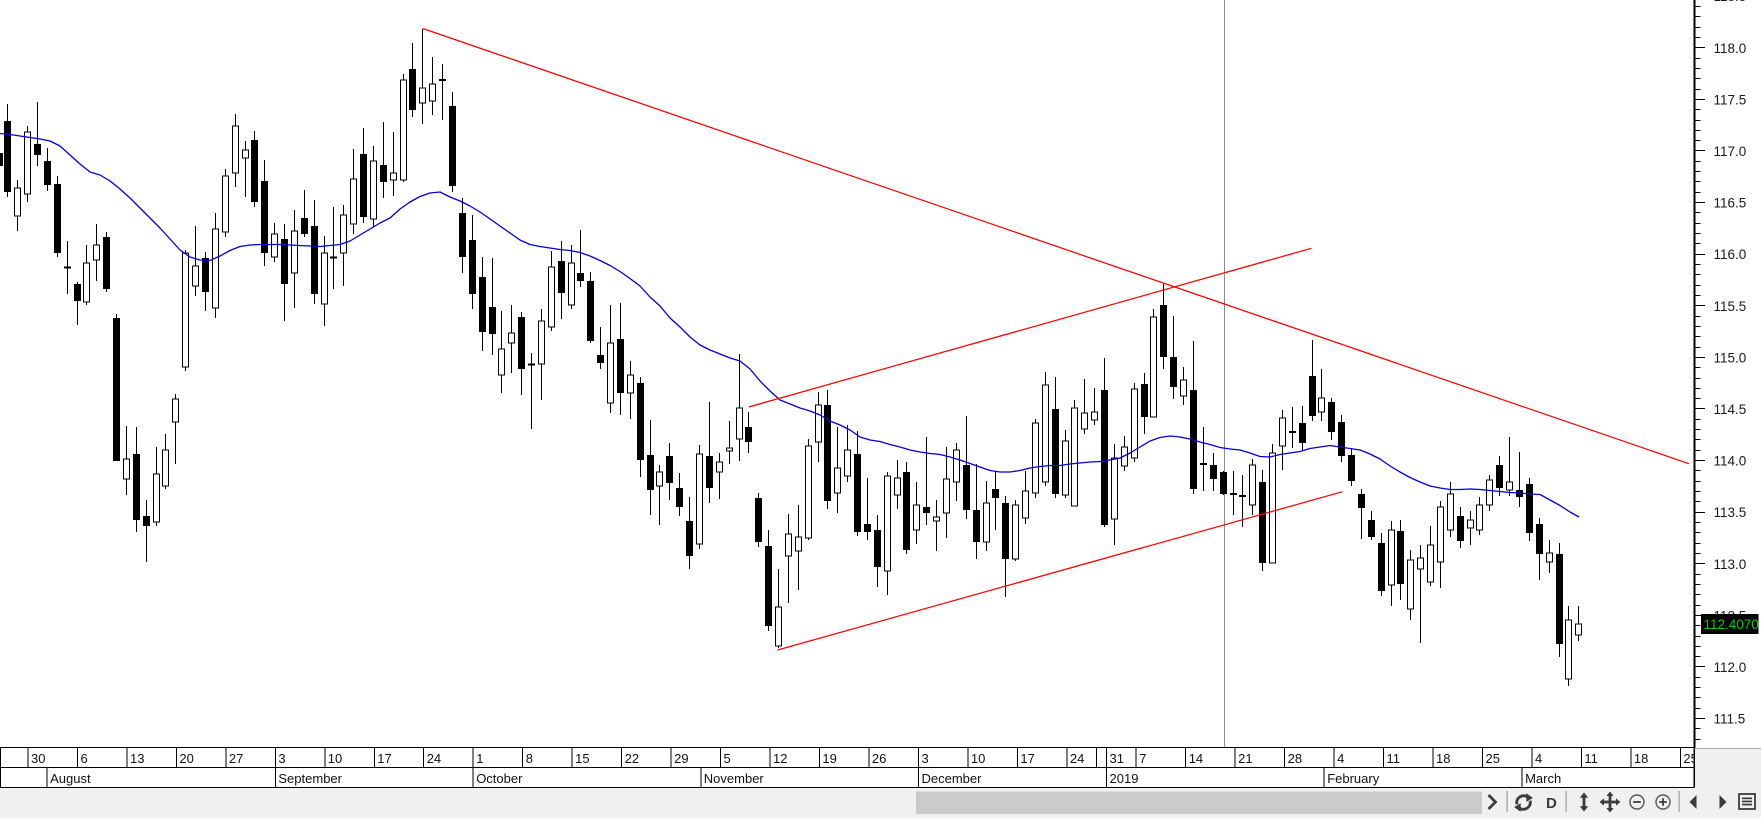 The image size is (1761, 820). Describe the element at coordinates (734, 778) in the screenshot. I see `svg-text: November` at that location.